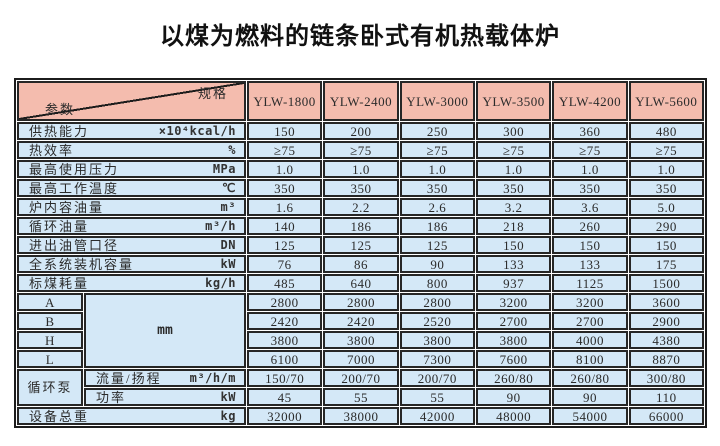 The height and width of the screenshot is (446, 720). I want to click on param-row-max-pressure: 最高使用压力 MPa 1.0 1.0 1.0 1.0 1.0 1.0, so click(360, 169).